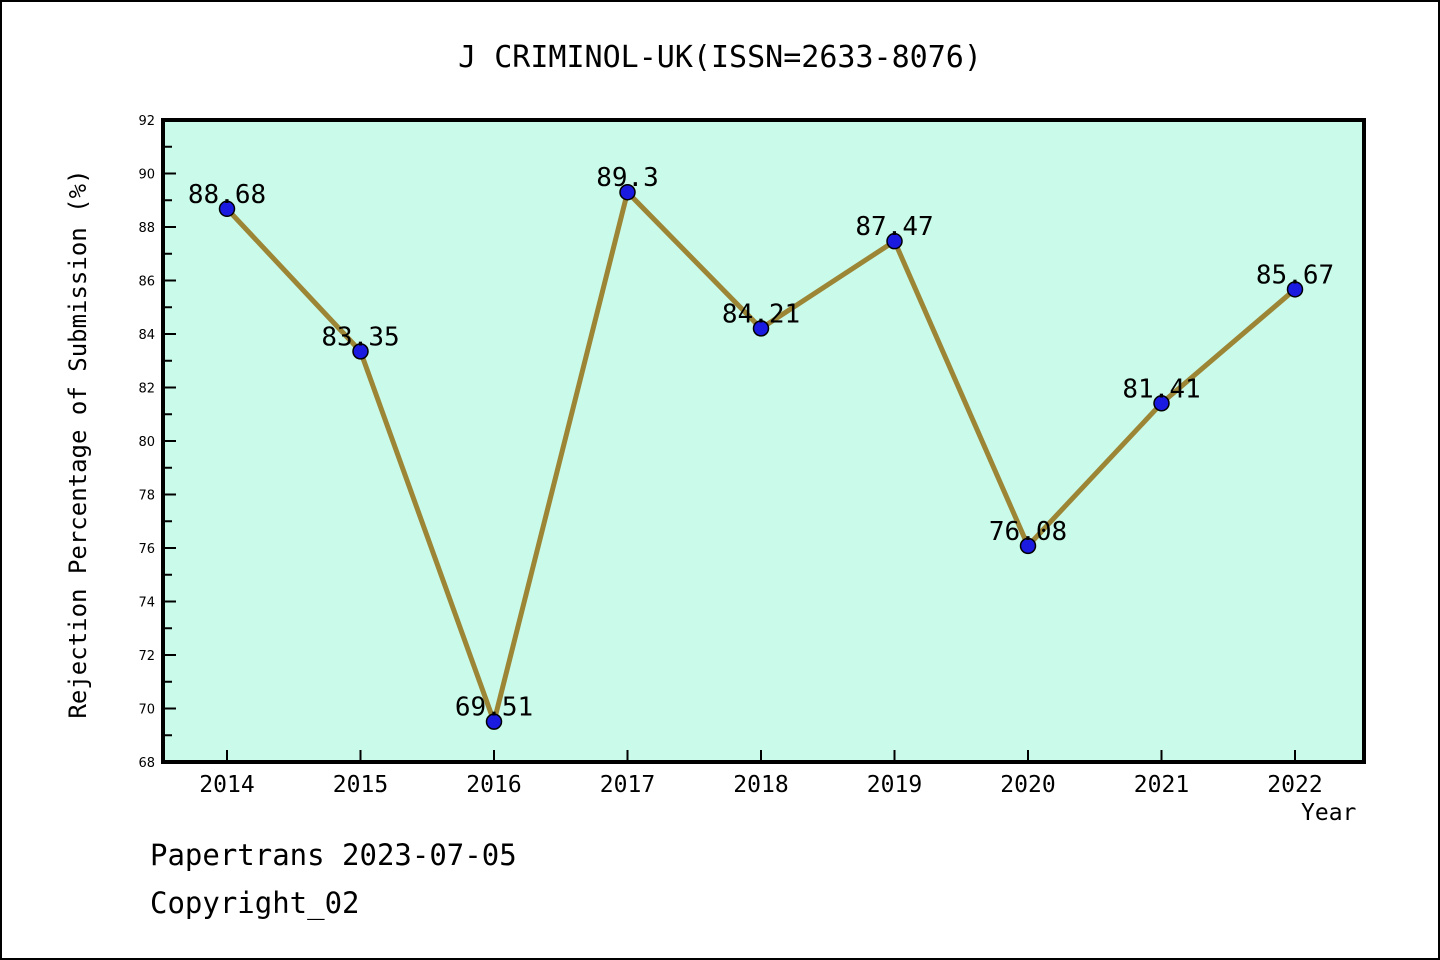 This screenshot has height=960, width=1440. What do you see at coordinates (894, 785) in the screenshot?
I see `x-tick-label: 2019` at bounding box center [894, 785].